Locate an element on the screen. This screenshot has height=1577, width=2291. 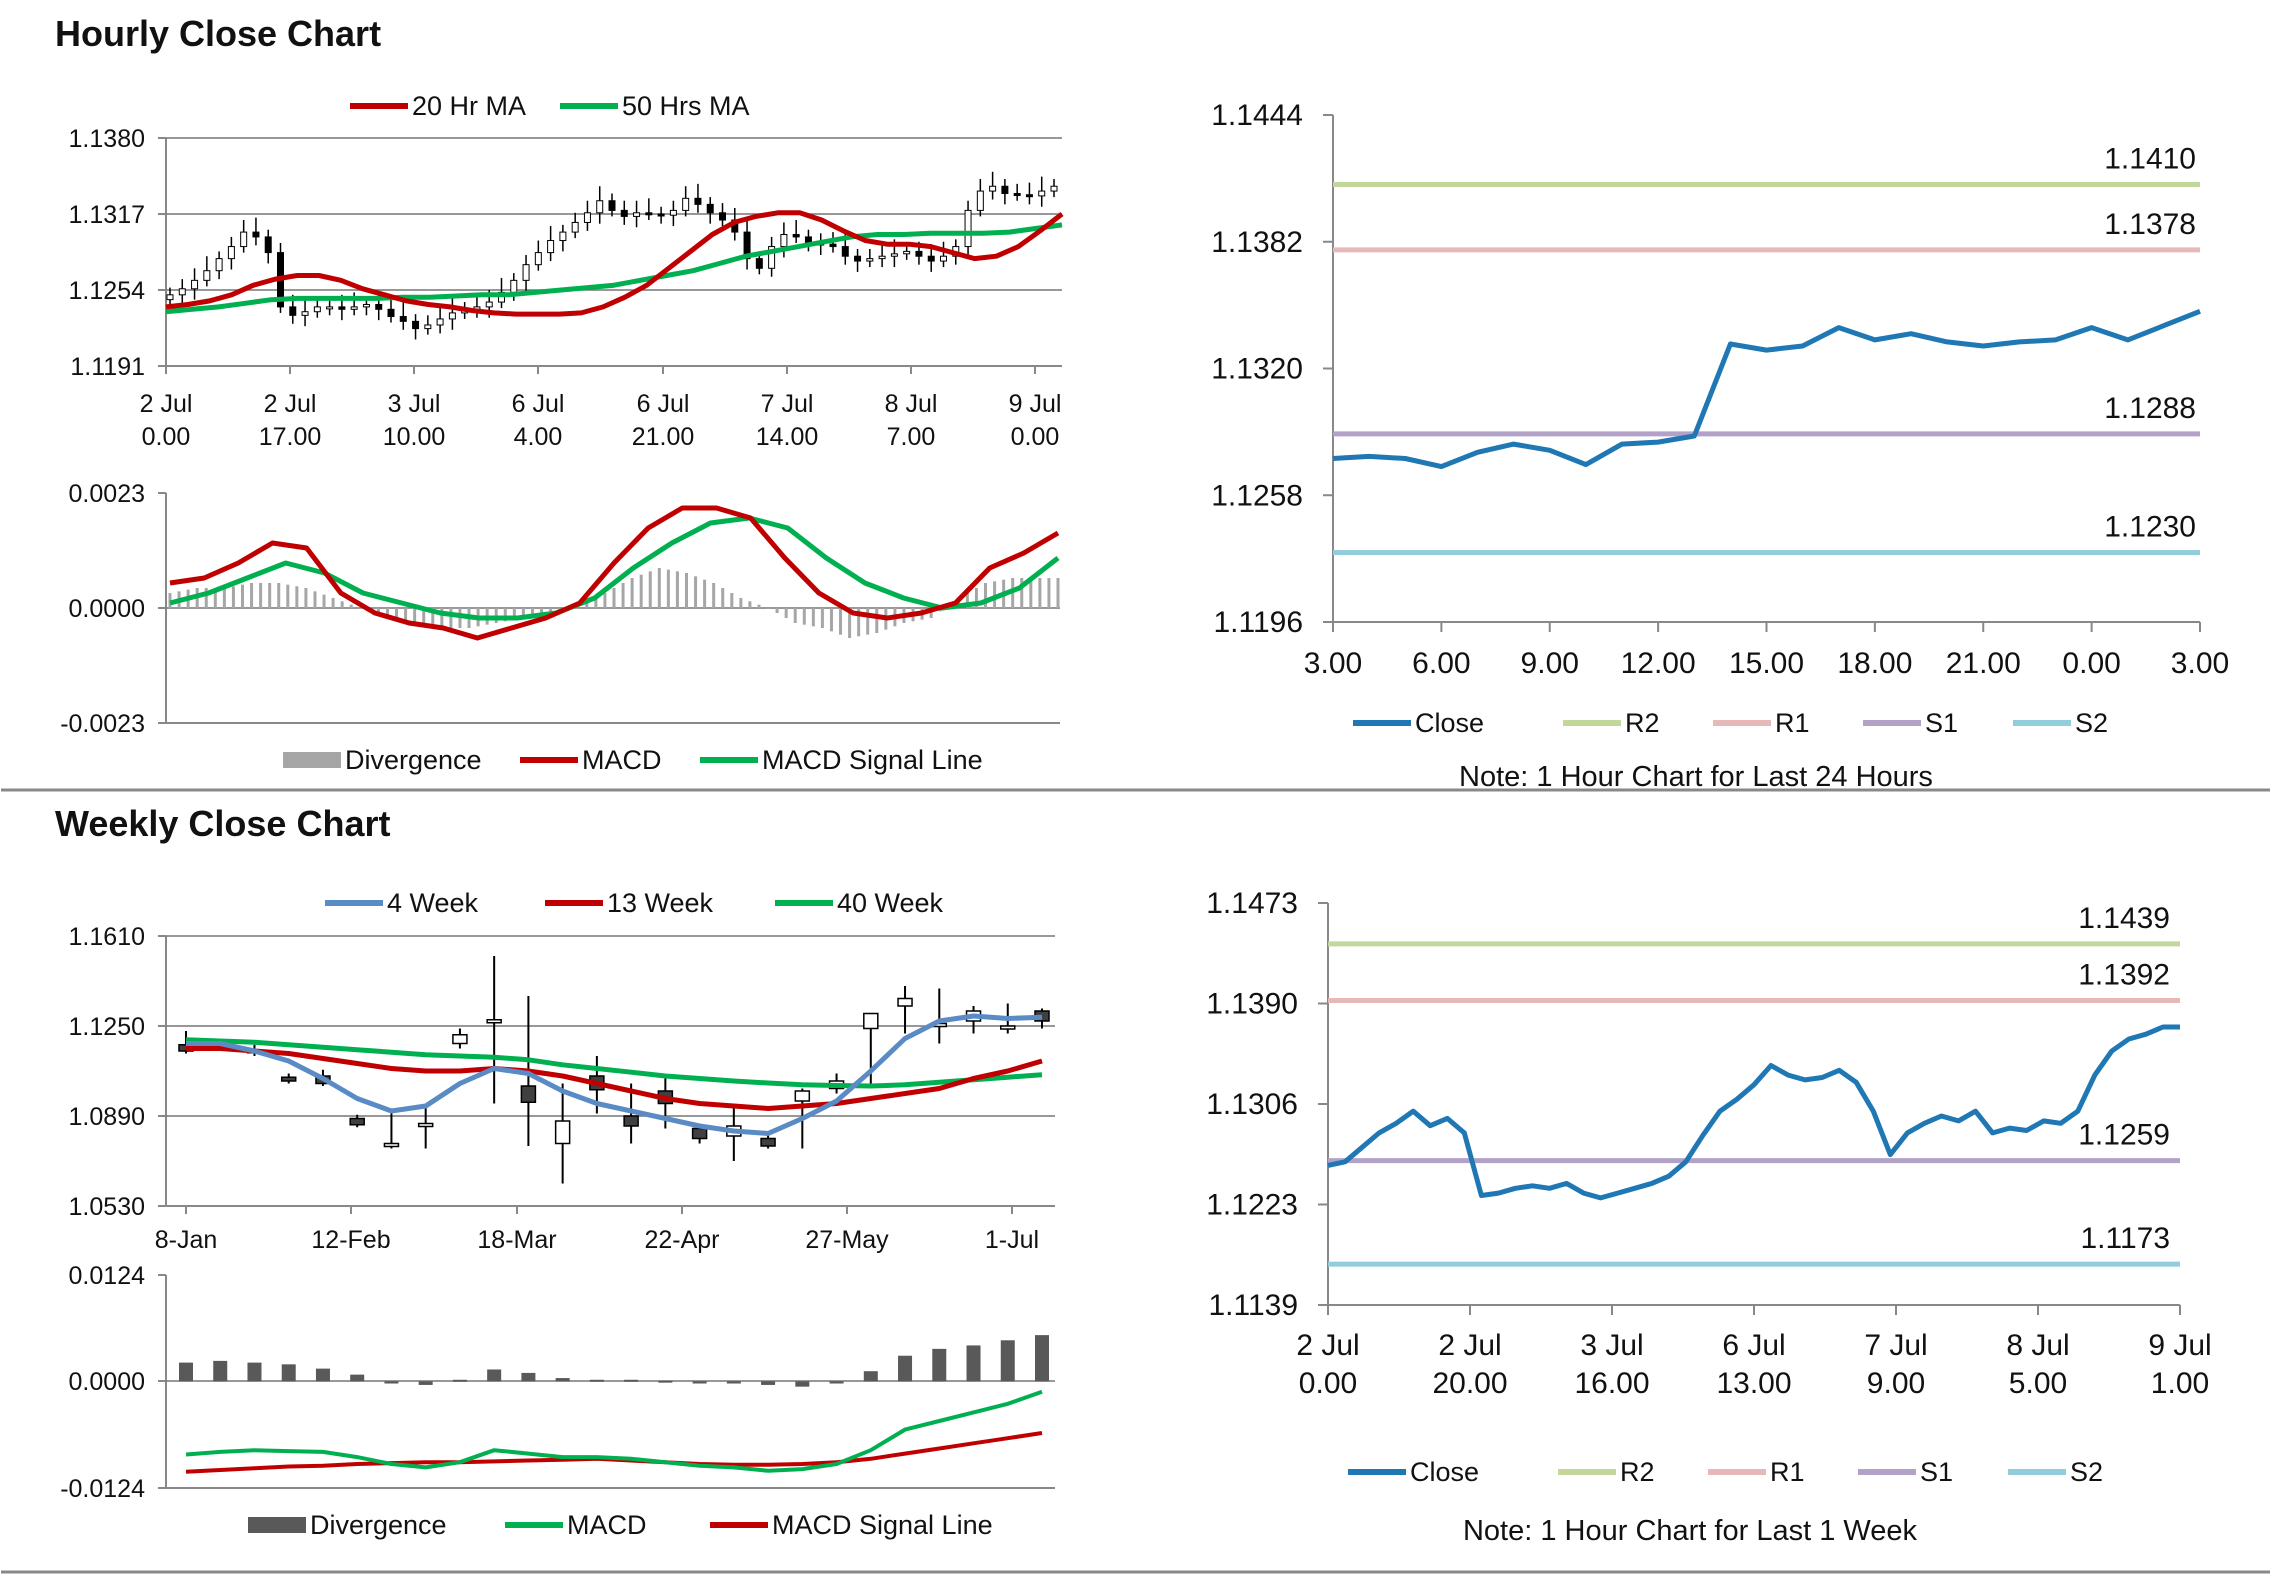
x-tick-label: 12.00 is located at coordinates (1658, 663).